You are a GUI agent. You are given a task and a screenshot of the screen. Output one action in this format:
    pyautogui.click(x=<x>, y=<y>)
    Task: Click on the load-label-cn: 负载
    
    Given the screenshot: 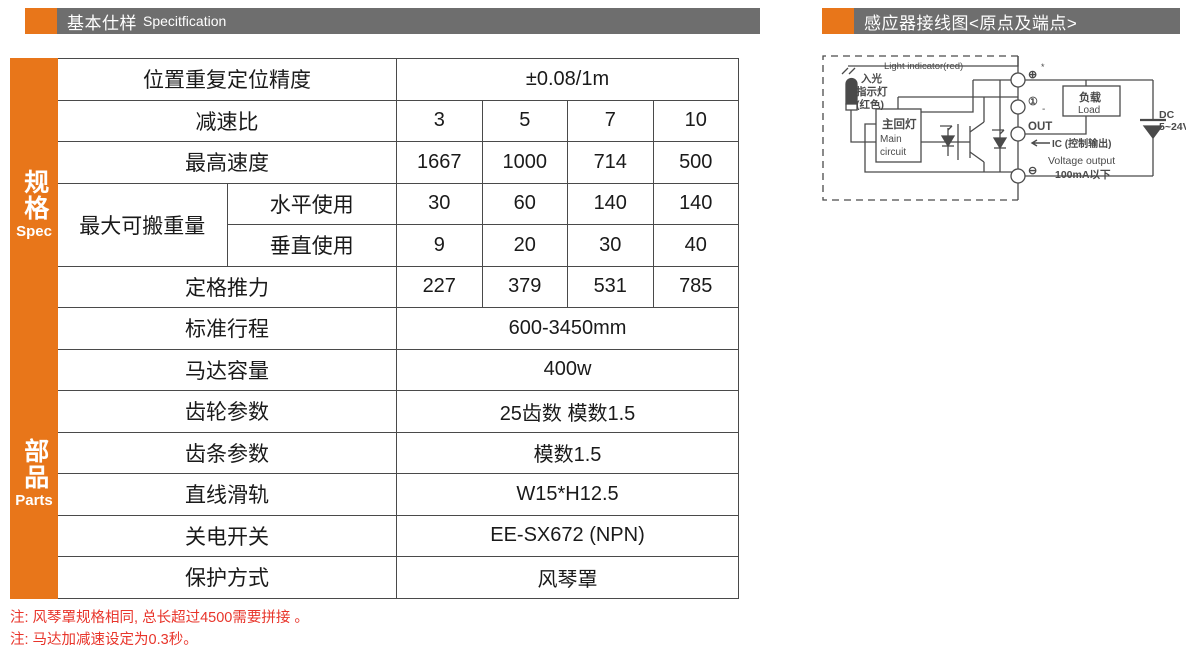 What is the action you would take?
    pyautogui.click(x=1090, y=97)
    